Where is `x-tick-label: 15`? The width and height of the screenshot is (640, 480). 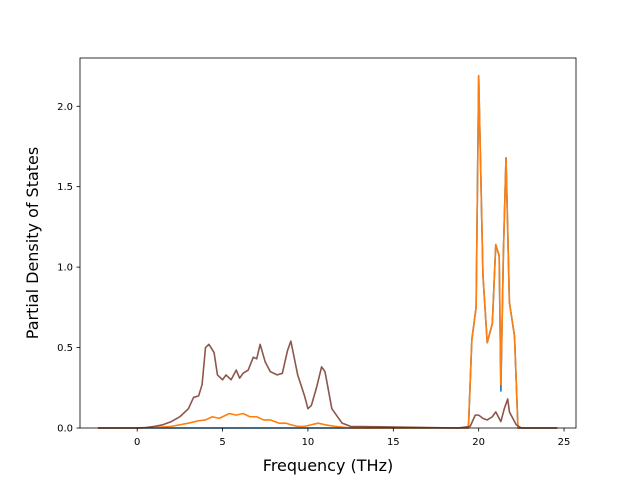
x-tick-label: 15 is located at coordinates (393, 442).